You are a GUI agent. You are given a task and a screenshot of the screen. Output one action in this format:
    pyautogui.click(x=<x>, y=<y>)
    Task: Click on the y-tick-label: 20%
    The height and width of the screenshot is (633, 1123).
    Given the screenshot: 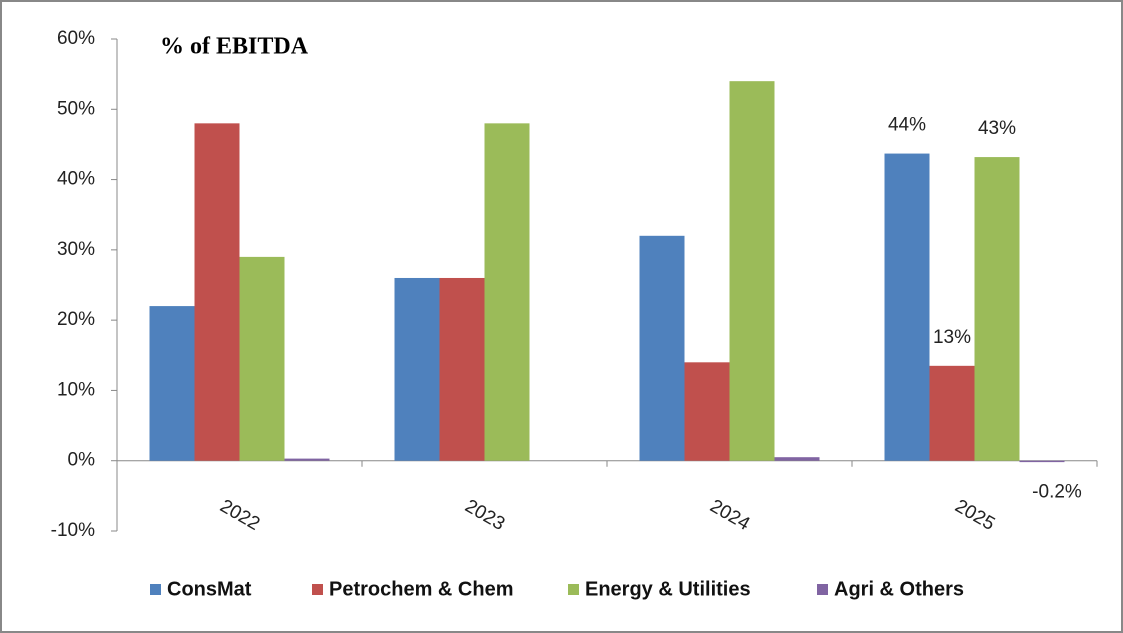 What is the action you would take?
    pyautogui.click(x=76, y=319)
    